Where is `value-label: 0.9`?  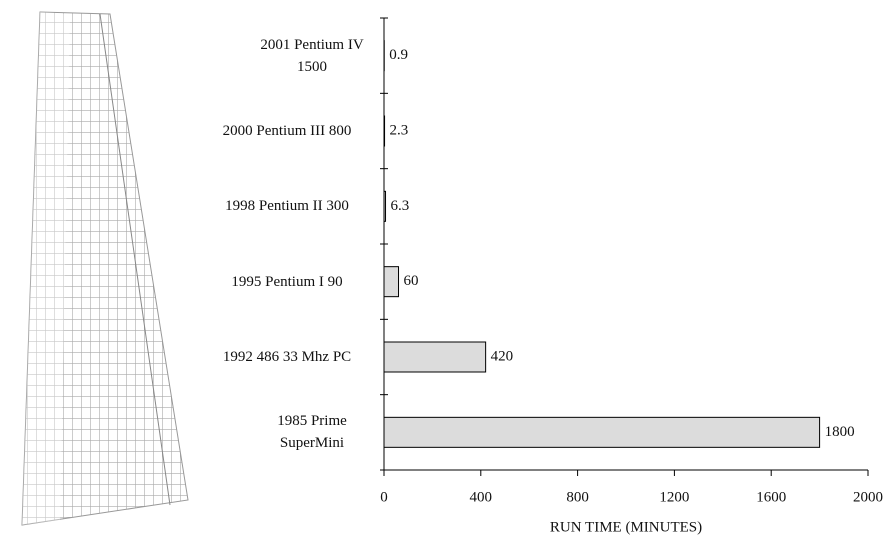
value-label: 0.9 is located at coordinates (398, 55).